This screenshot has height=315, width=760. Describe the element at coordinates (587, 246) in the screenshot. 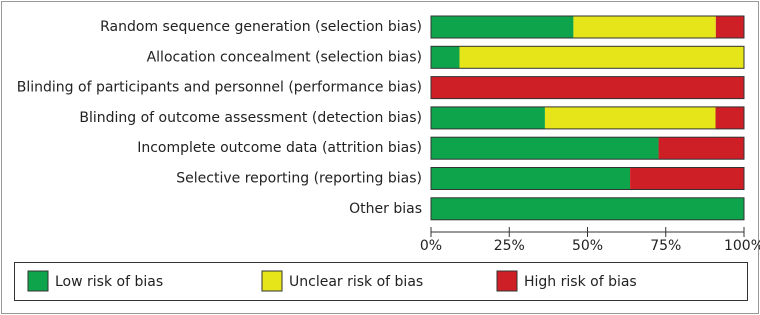

I see `x-tick-label: 50%` at that location.